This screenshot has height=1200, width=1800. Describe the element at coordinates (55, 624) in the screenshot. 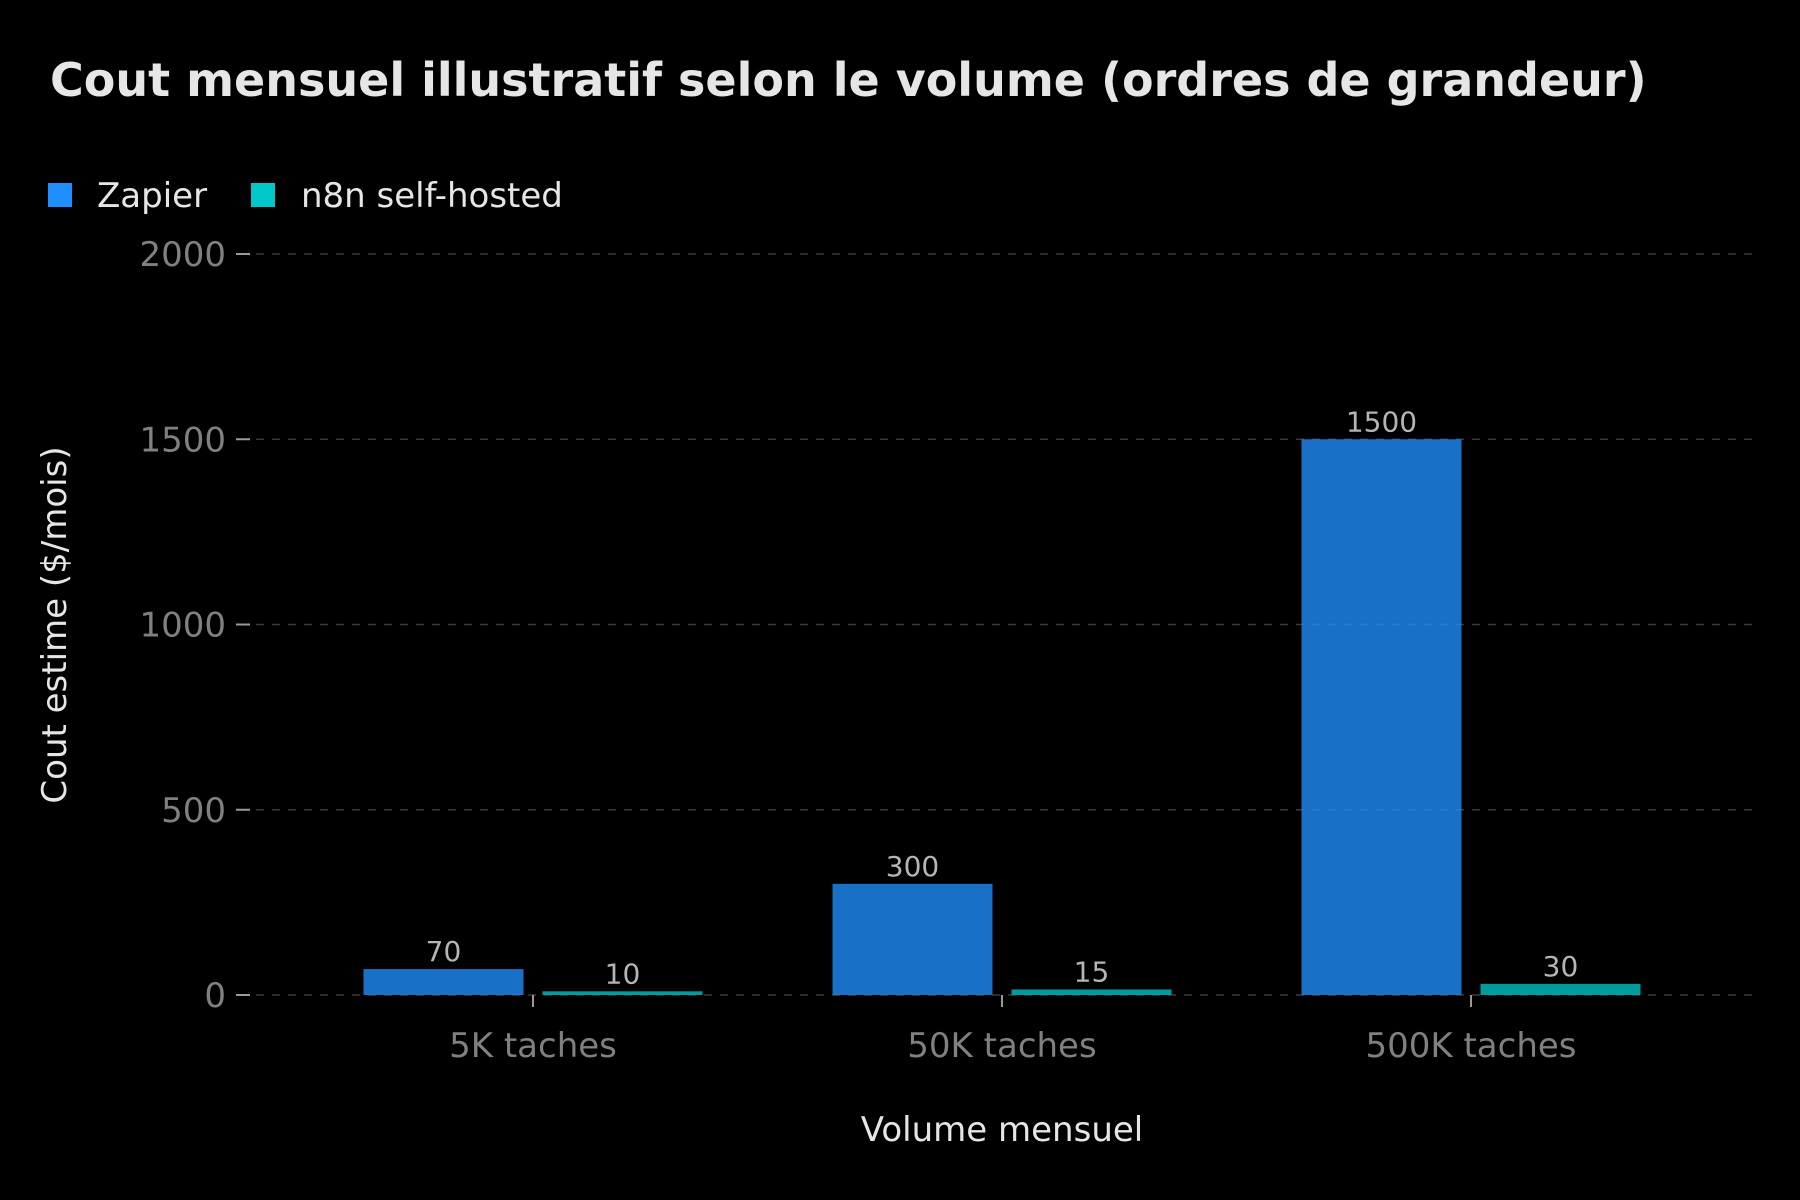

I see `y-axis-label: Cout estime ($/mois)` at that location.